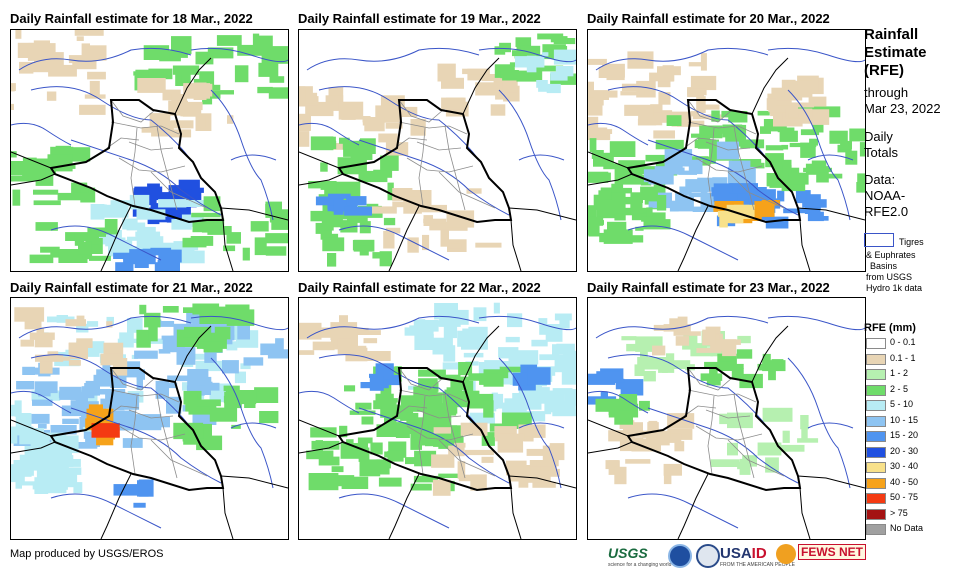 The image size is (967, 576). What do you see at coordinates (743, 553) in the screenshot?
I see `usaid-logo: USAID` at bounding box center [743, 553].